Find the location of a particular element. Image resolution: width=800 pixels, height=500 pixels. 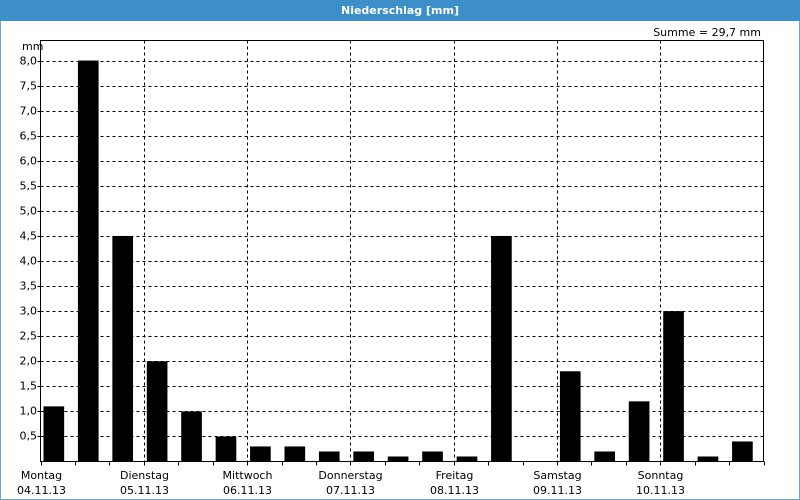

day-name: Mittwoch is located at coordinates (248, 475).